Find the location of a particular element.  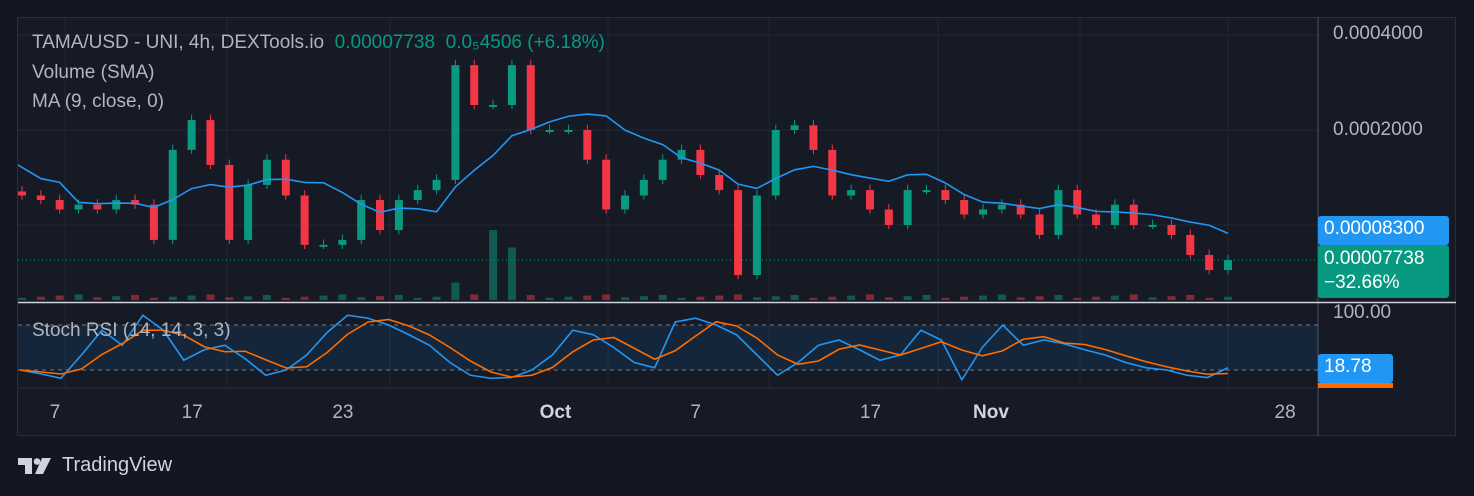

last-price: 0.00007738 is located at coordinates (385, 42).